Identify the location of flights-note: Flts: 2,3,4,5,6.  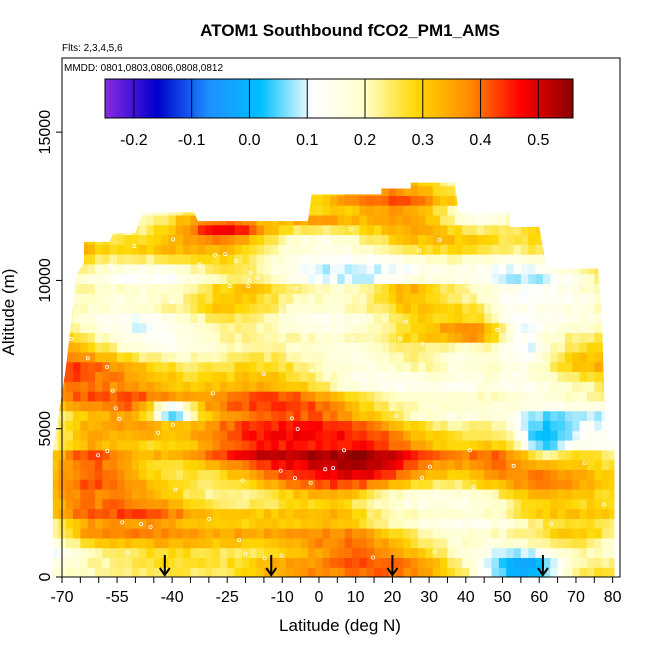
(92, 48).